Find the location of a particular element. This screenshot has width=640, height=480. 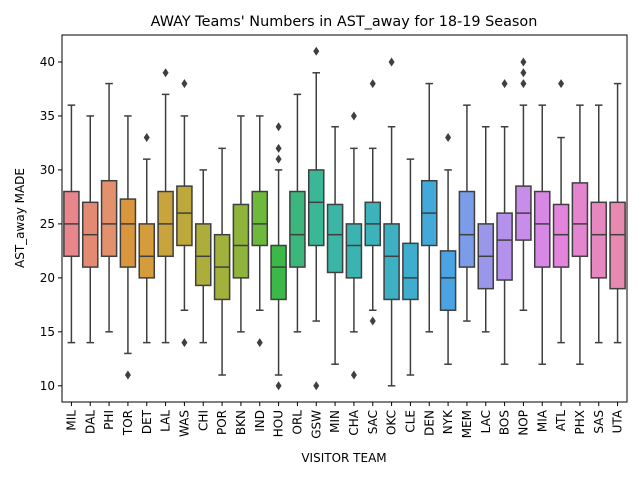

y-tick-label: 10 is located at coordinates (47, 386).